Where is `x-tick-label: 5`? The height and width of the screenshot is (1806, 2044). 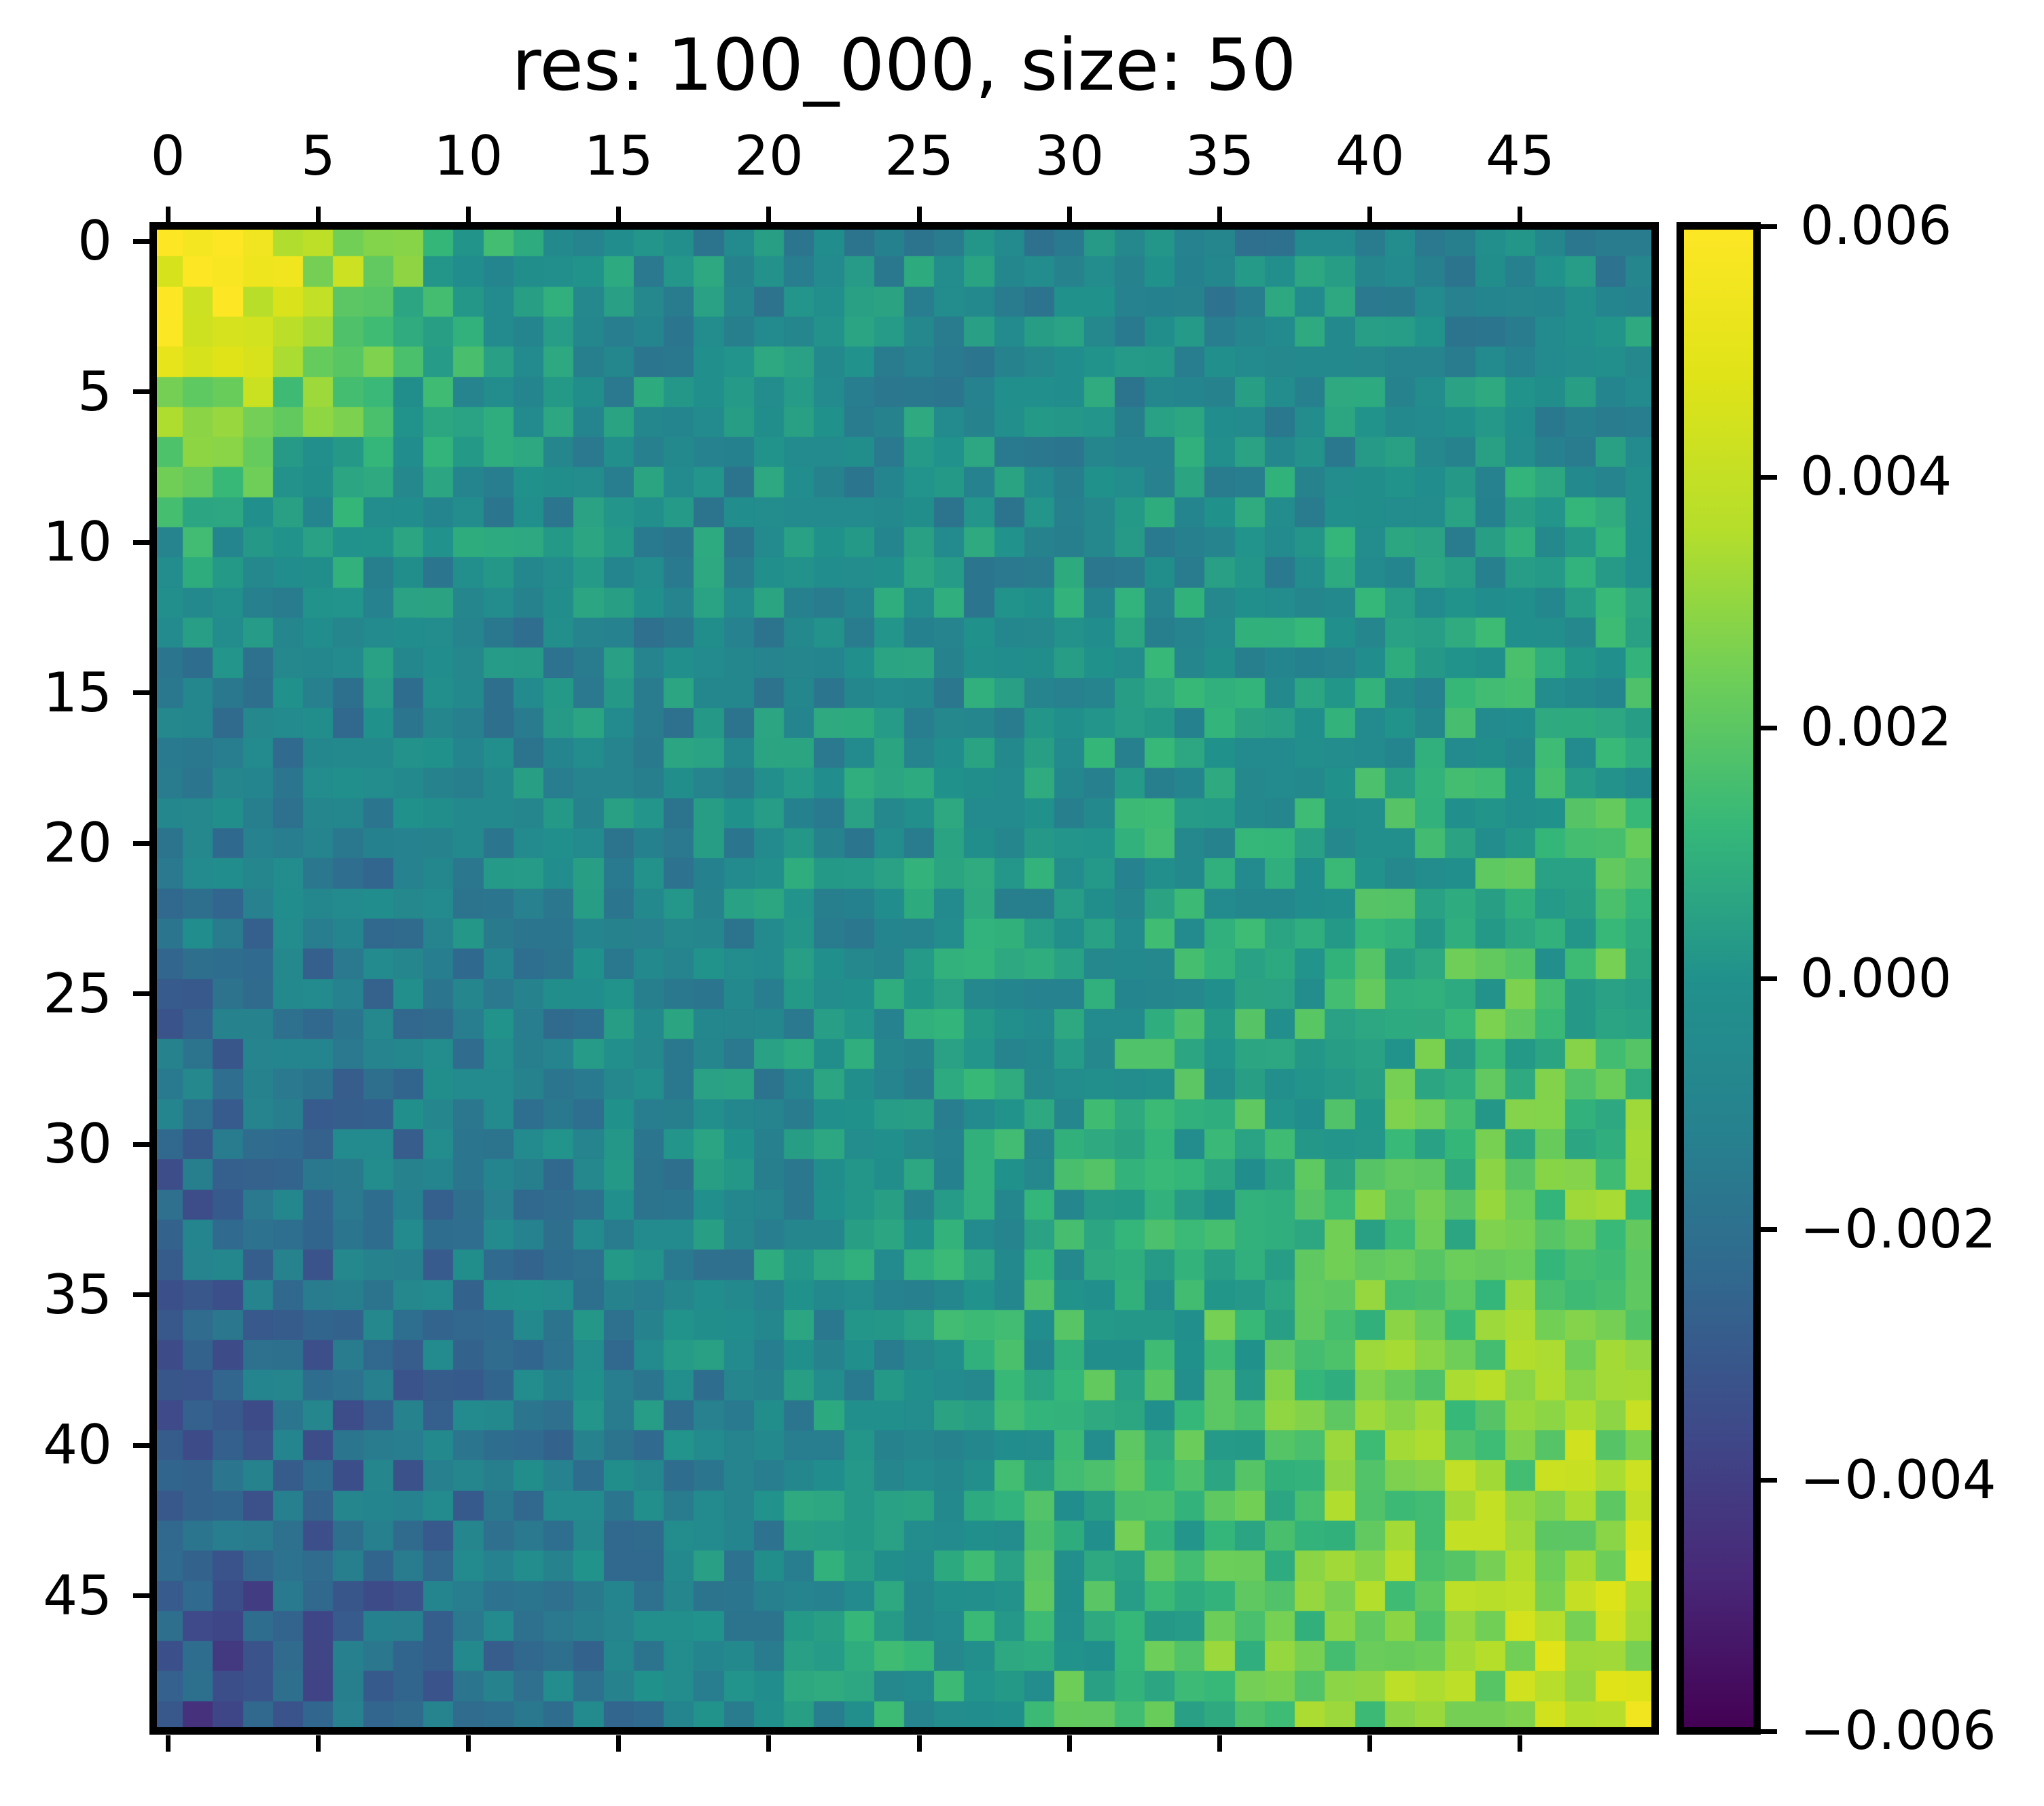 x-tick-label: 5 is located at coordinates (318, 156).